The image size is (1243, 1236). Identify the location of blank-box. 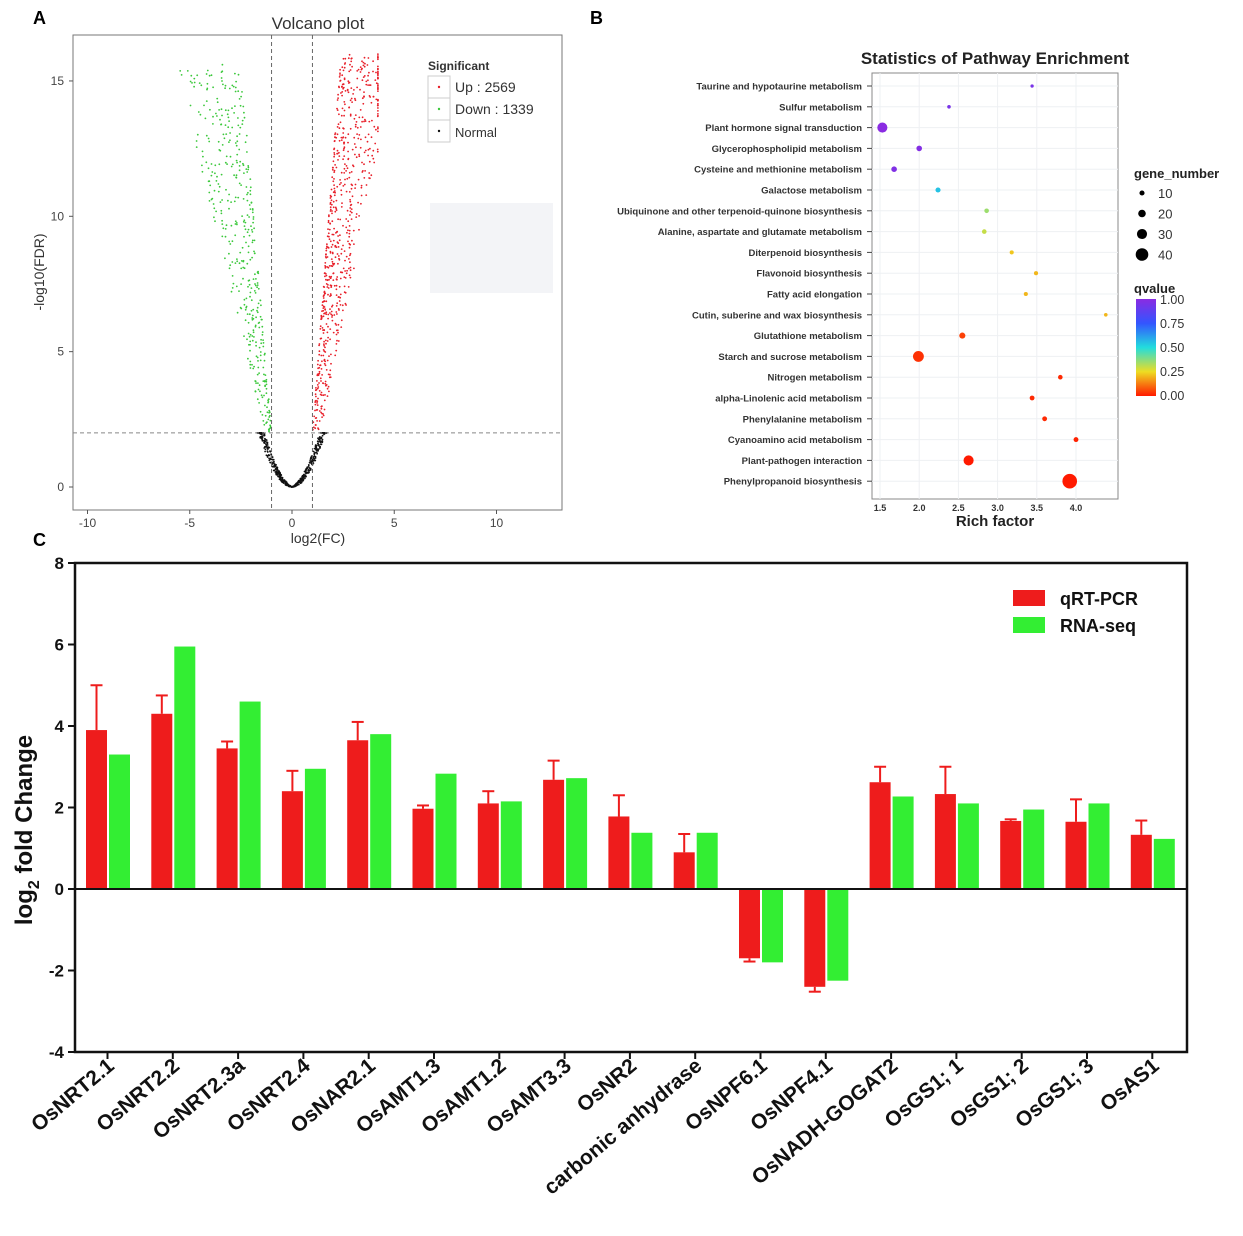
(491, 248).